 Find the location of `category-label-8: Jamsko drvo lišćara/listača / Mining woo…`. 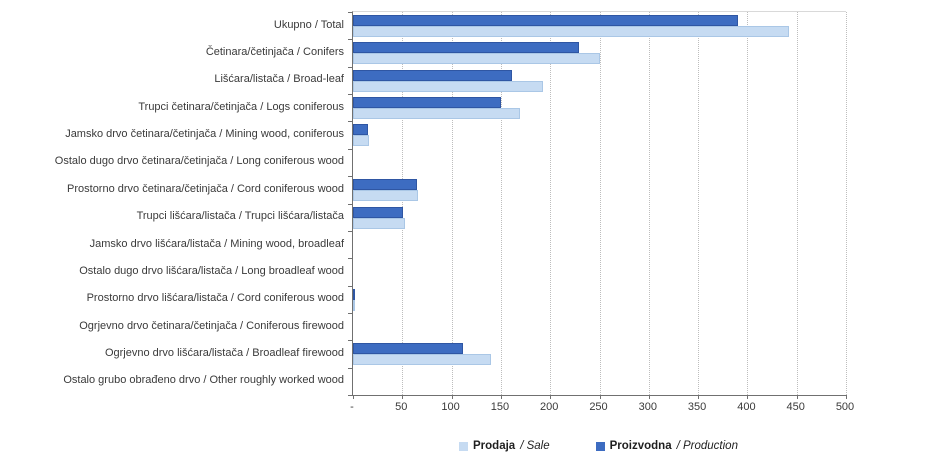

category-label-8: Jamsko drvo lišćara/listača / Mining woo… is located at coordinates (216, 243).